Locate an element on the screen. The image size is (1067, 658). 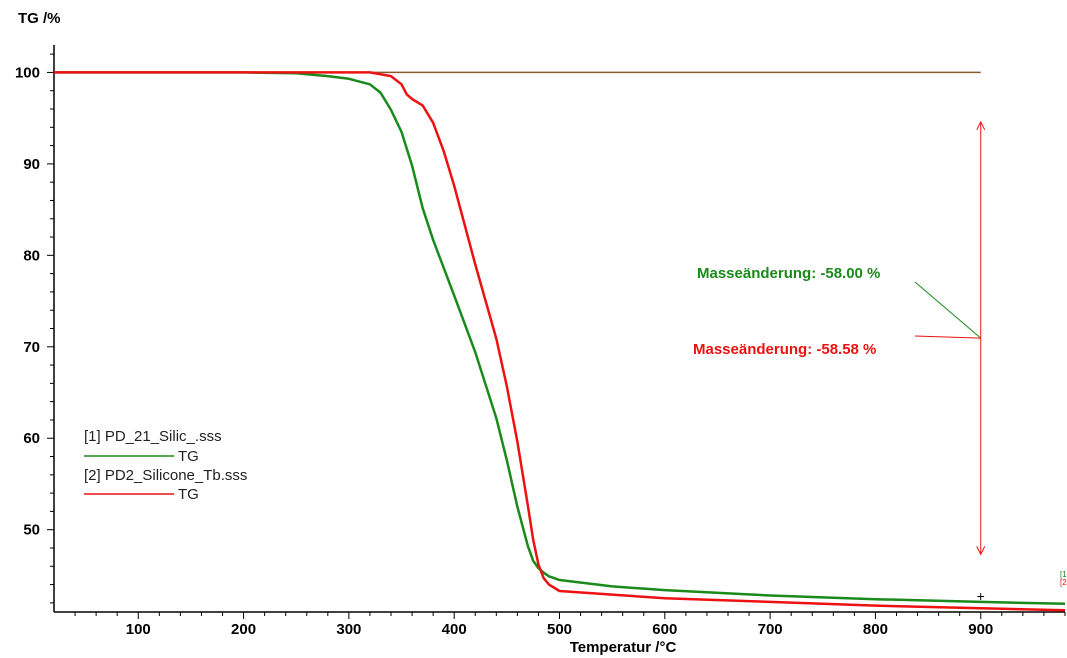
mass-change-green-label: Masseänderung: -58.00 % is located at coordinates (788, 273).